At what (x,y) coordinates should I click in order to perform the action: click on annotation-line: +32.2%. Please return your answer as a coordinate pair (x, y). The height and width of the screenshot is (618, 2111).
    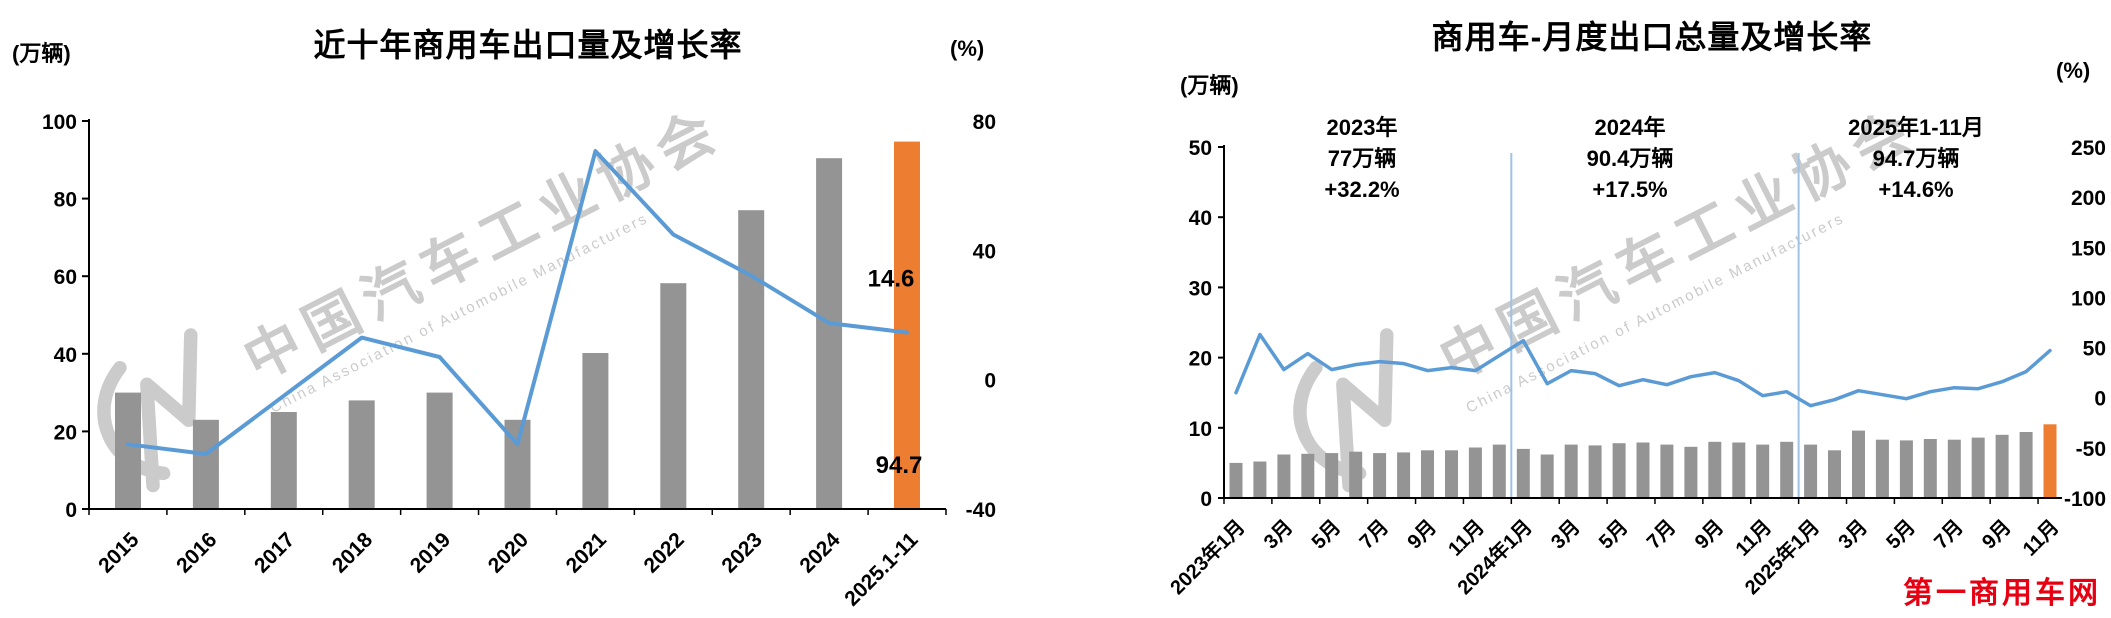
    Looking at the image, I should click on (1362, 190).